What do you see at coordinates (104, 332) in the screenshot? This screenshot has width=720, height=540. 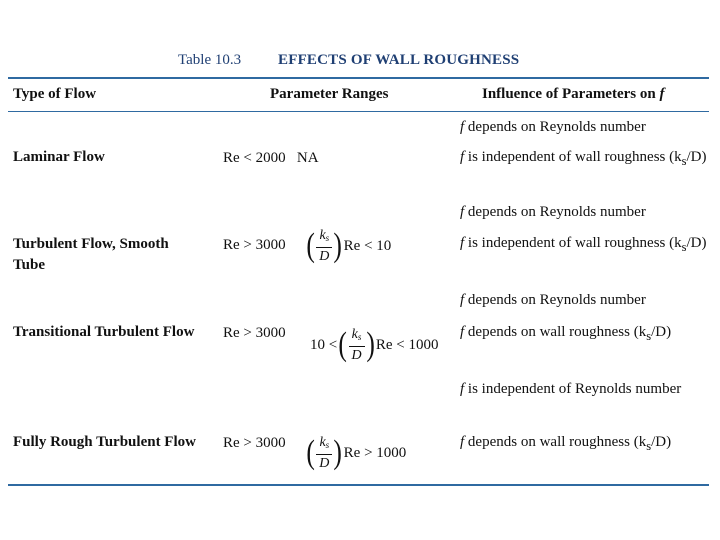 I see `flow-type-transitional: Transitional Turbulent Flow` at bounding box center [104, 332].